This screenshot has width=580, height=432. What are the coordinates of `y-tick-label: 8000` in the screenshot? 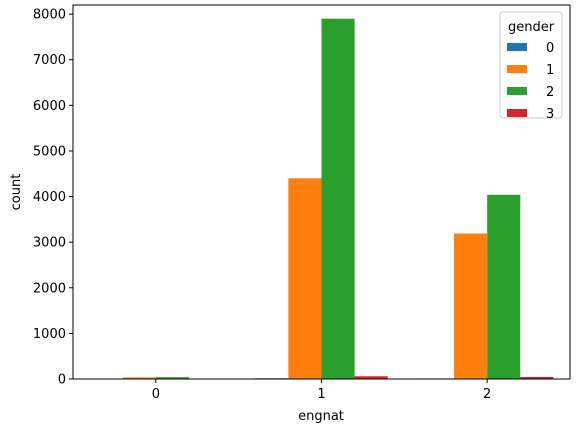 It's located at (49, 15).